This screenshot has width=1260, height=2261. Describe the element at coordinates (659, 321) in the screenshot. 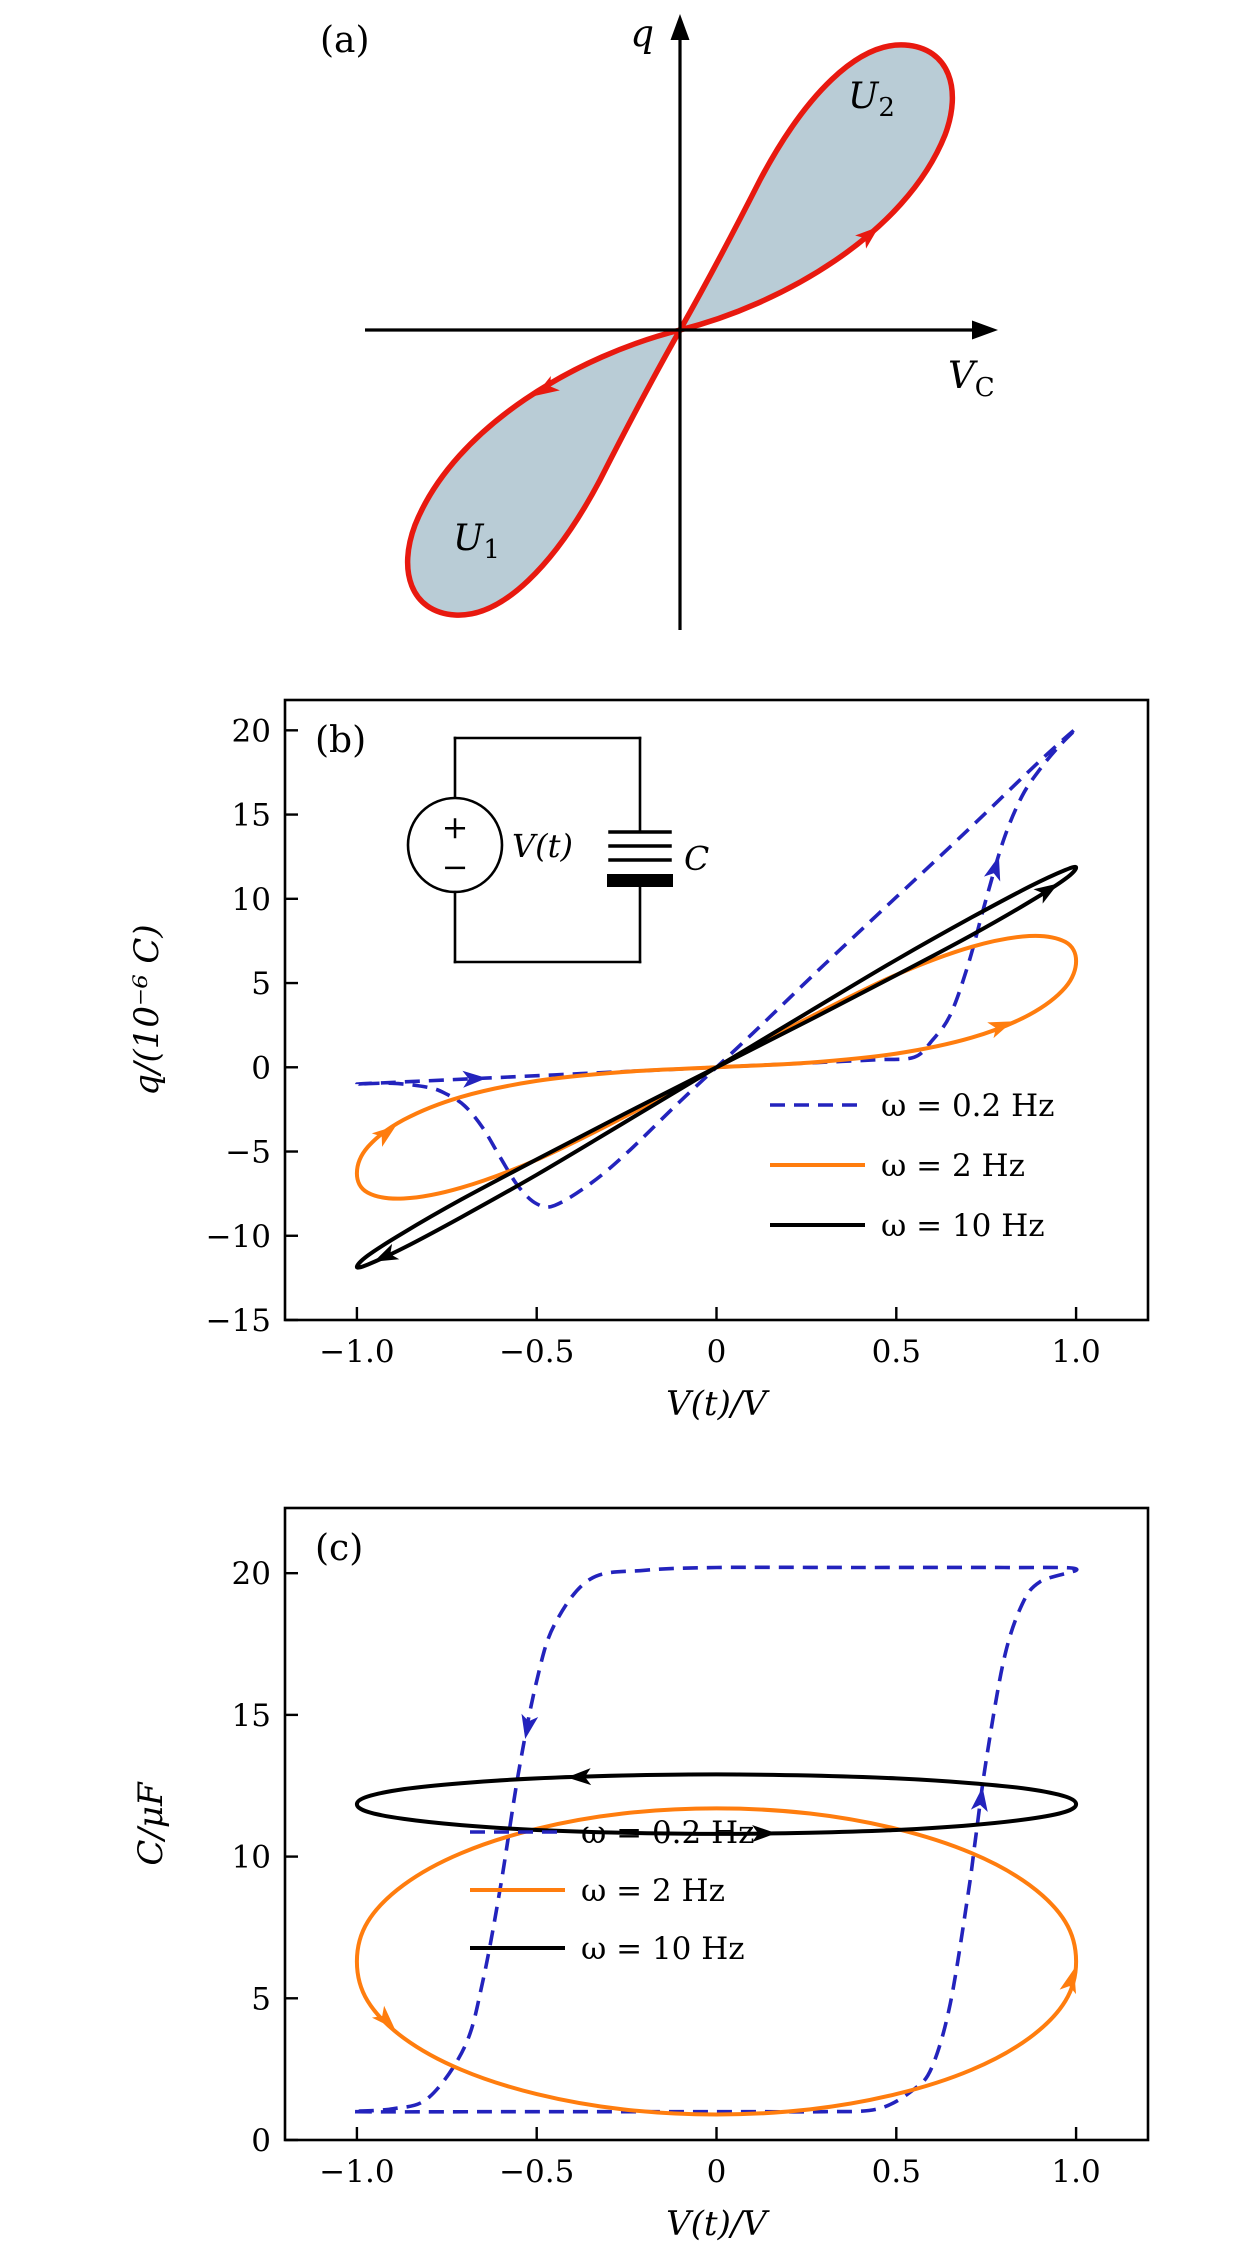

I see `panel-a: (a) q VC U2 U1` at that location.